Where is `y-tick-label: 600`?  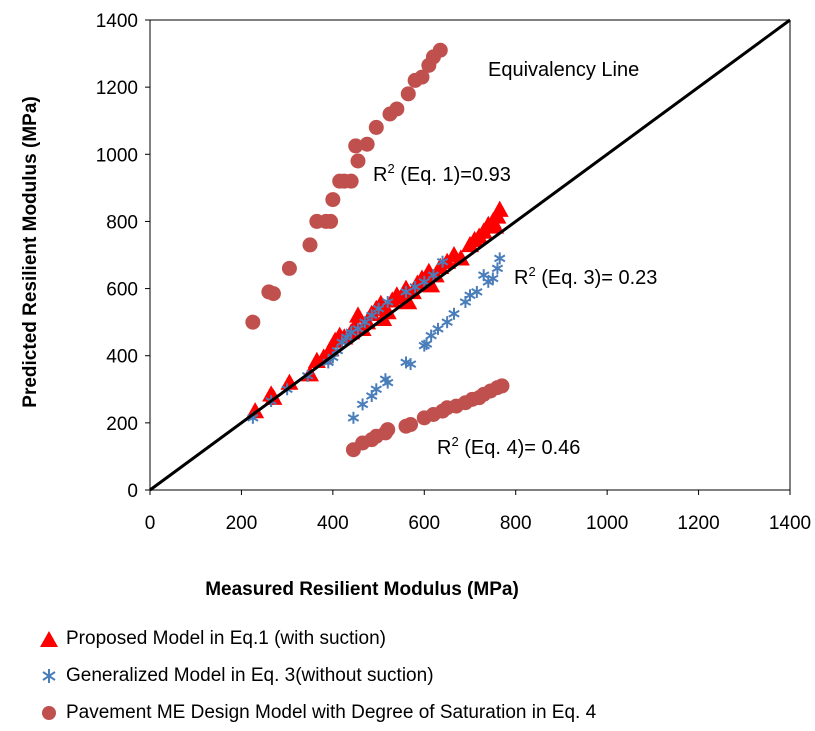 y-tick-label: 600 is located at coordinates (122, 290).